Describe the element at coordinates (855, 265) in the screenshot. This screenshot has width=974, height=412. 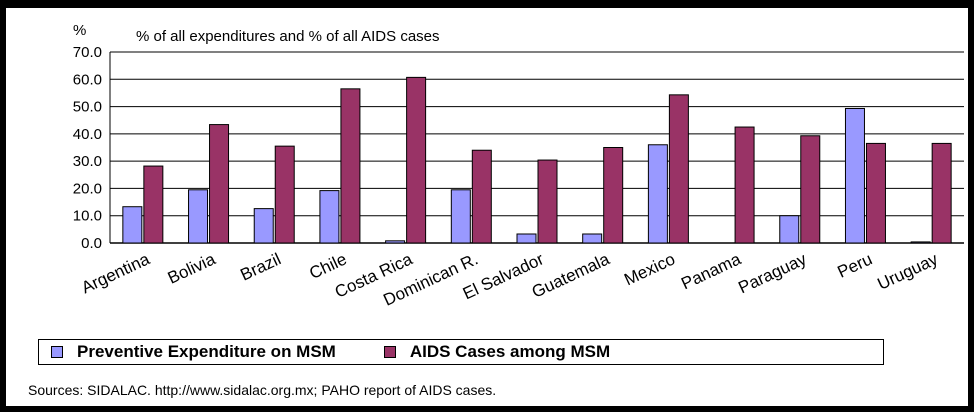
I see `x-category-label: Peru` at that location.